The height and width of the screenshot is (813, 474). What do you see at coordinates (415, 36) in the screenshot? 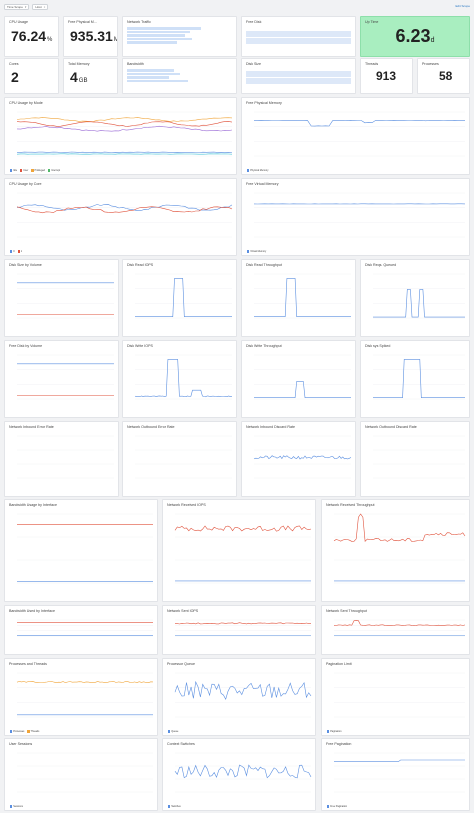
I see `uptime-value: 6.23d` at bounding box center [415, 36].